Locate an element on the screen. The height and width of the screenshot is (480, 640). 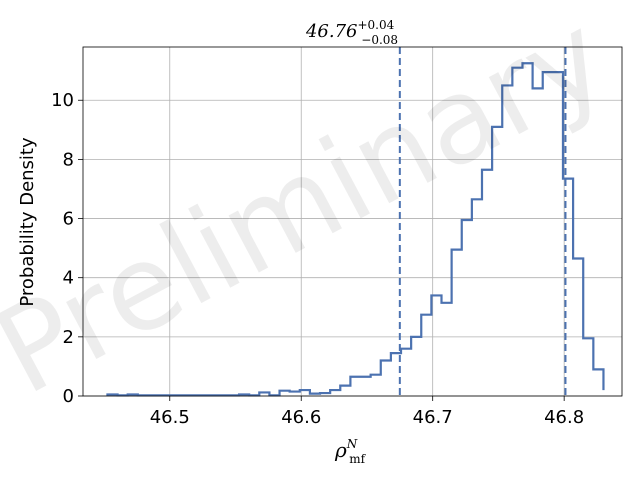
y-tick-label: 8 is located at coordinates (68, 159).